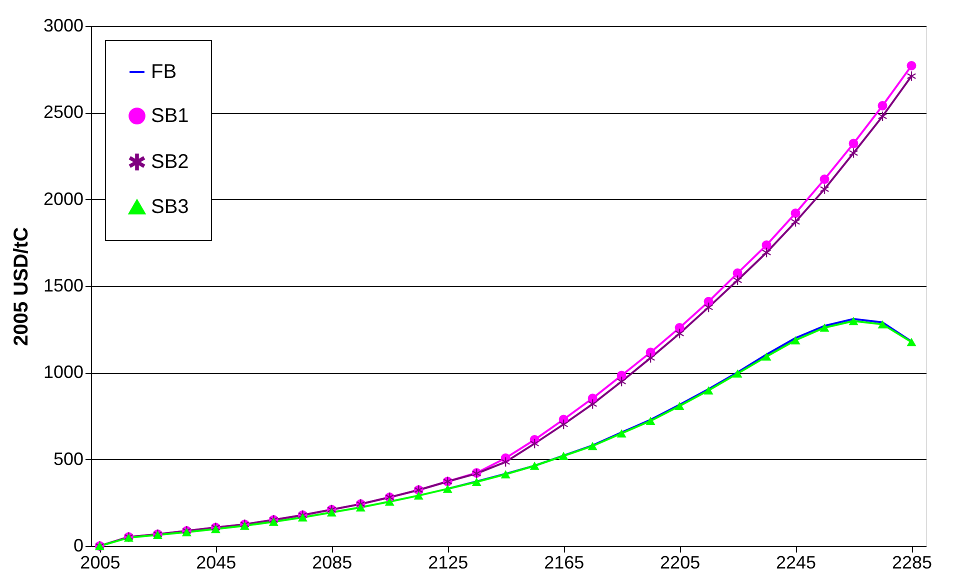 The width and height of the screenshot is (974, 582). Describe the element at coordinates (63, 198) in the screenshot. I see `y-tick-label: 2000` at that location.